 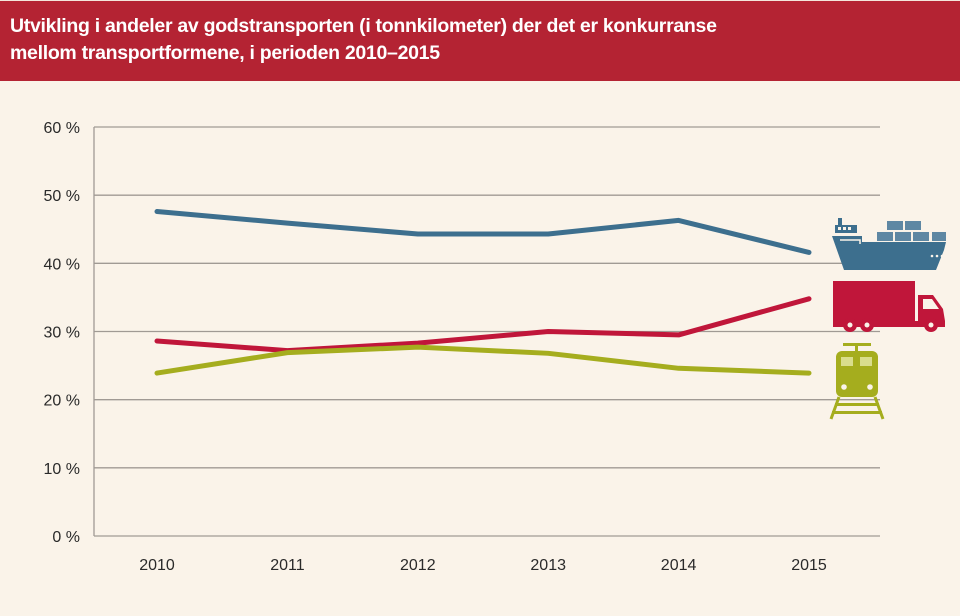 I want to click on y-tick-label: 40 %, so click(x=62, y=264).